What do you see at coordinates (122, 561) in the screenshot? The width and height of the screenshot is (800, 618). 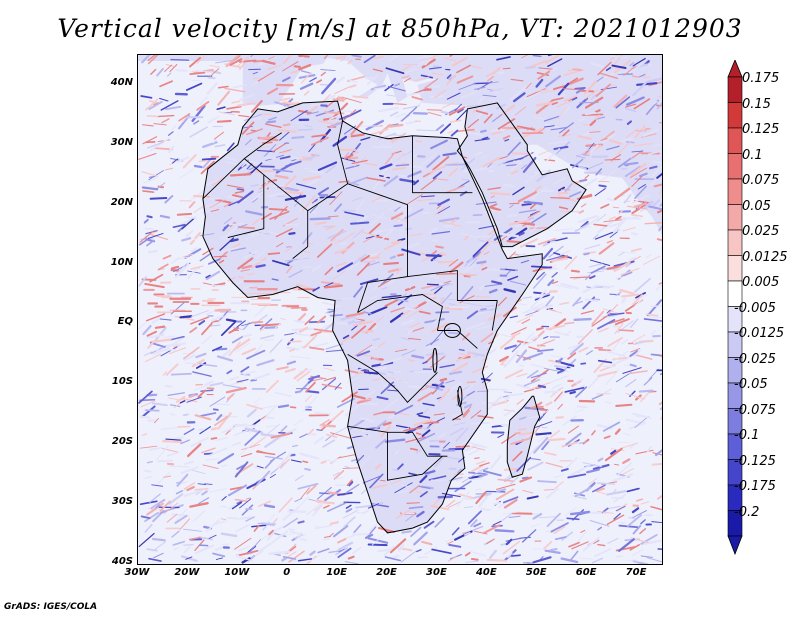 I see `latitude-label: 40S` at bounding box center [122, 561].